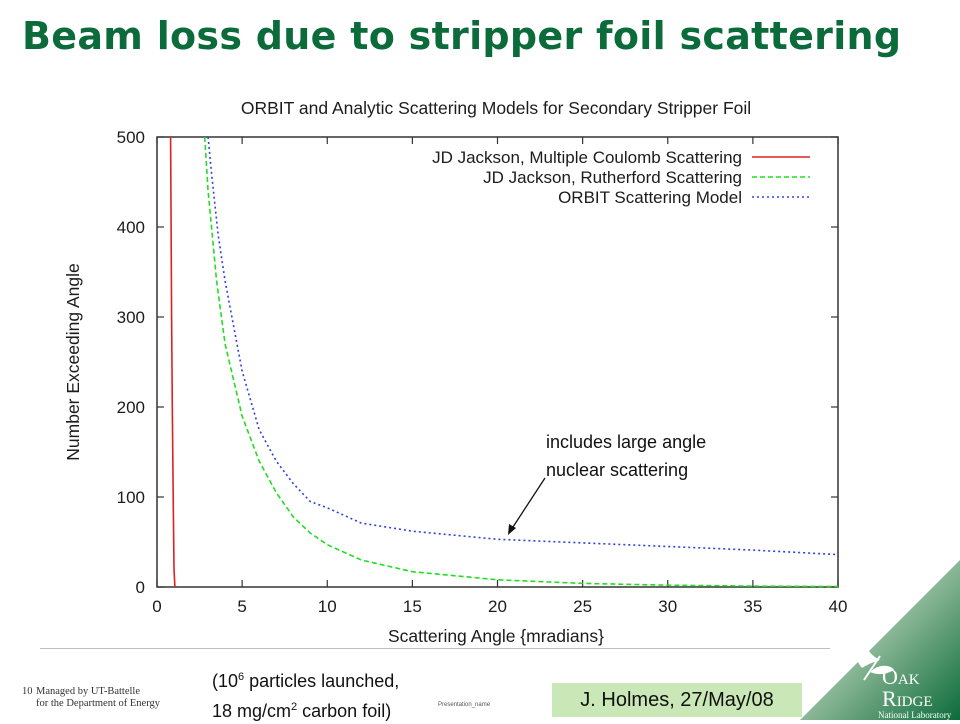 The width and height of the screenshot is (960, 724). I want to click on x-tick-label: 25, so click(582, 606).